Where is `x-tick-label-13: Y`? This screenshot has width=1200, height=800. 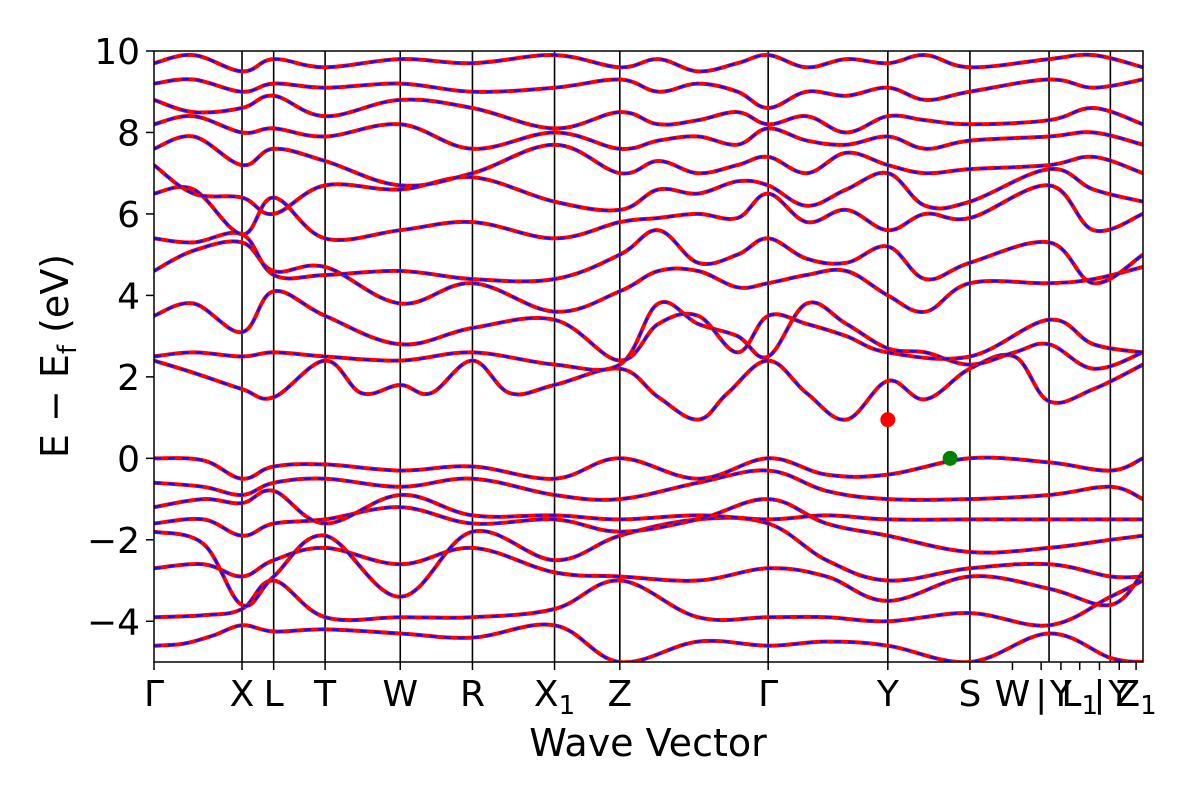
x-tick-label-13: Y is located at coordinates (1061, 694).